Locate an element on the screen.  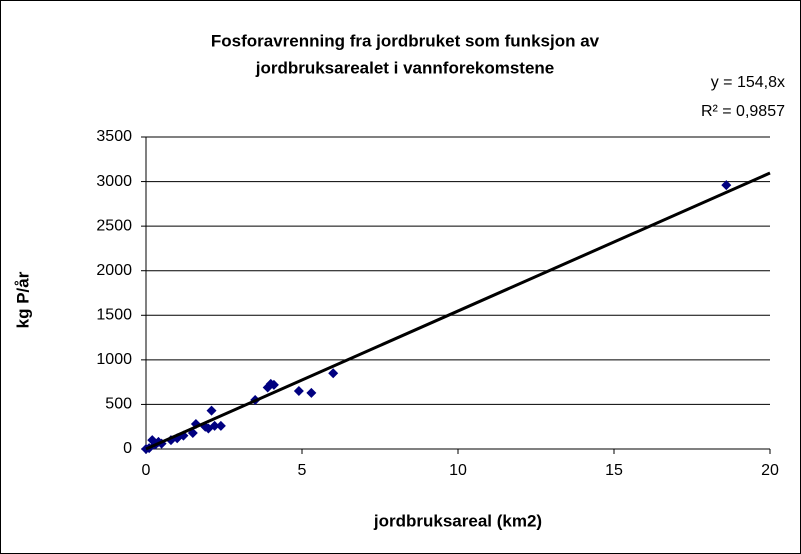
x-tick-label: 10 is located at coordinates (458, 470).